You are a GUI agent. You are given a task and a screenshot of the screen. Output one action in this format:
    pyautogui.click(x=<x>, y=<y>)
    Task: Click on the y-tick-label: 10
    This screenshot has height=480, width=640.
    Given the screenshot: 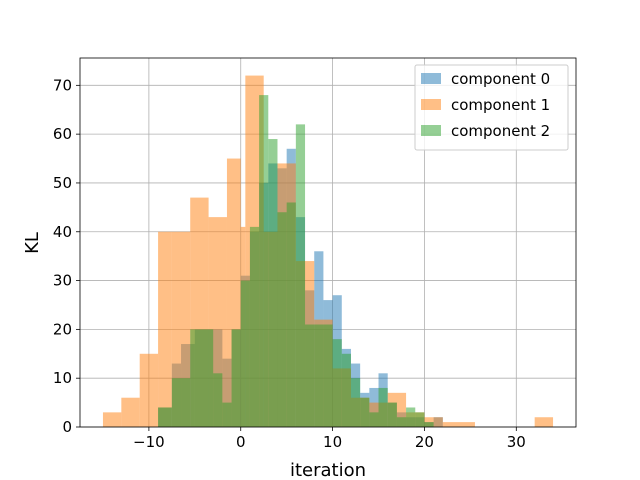 What is the action you would take?
    pyautogui.click(x=62, y=378)
    